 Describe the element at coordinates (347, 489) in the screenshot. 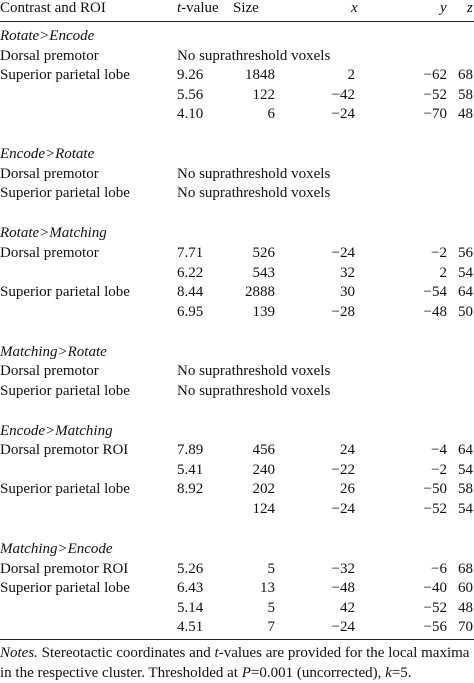

I see `x-cell: 26` at that location.